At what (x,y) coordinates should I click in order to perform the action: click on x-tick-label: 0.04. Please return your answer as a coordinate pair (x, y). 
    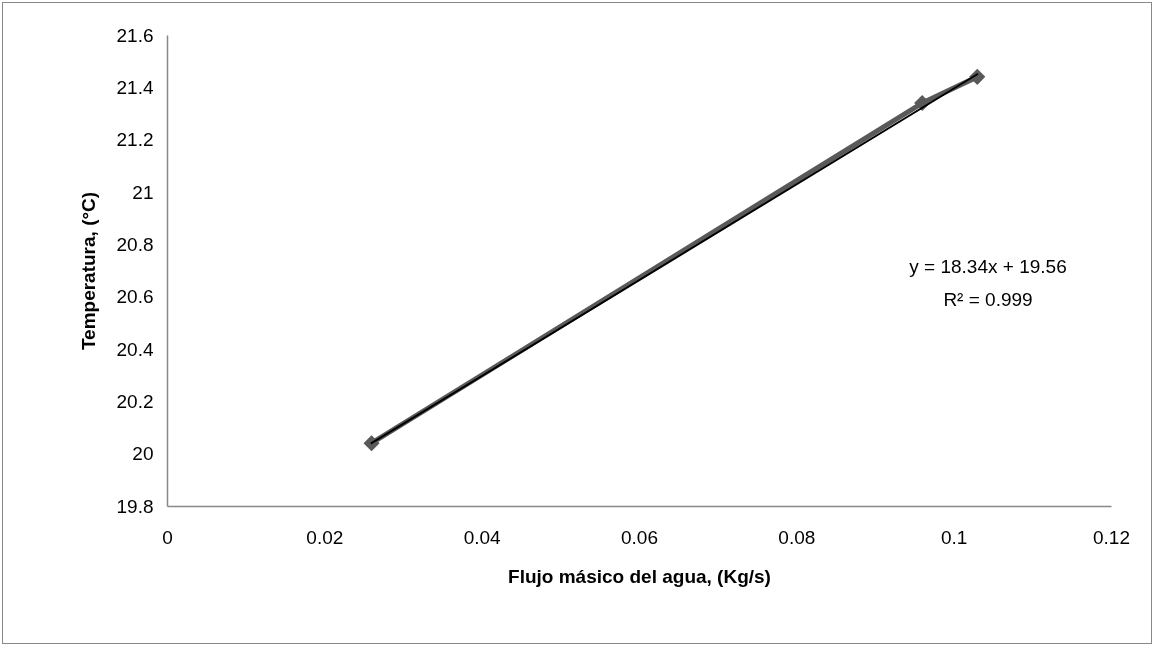
    Looking at the image, I should click on (482, 537).